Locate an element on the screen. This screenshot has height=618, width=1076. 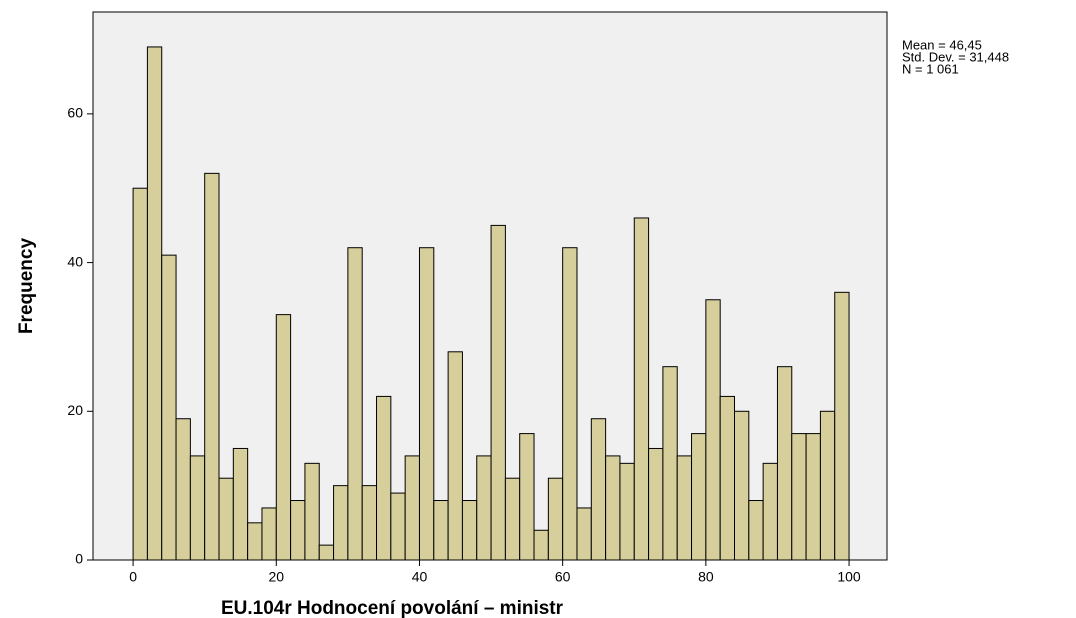
stat-annotation: Mean = 46,45 is located at coordinates (942, 44).